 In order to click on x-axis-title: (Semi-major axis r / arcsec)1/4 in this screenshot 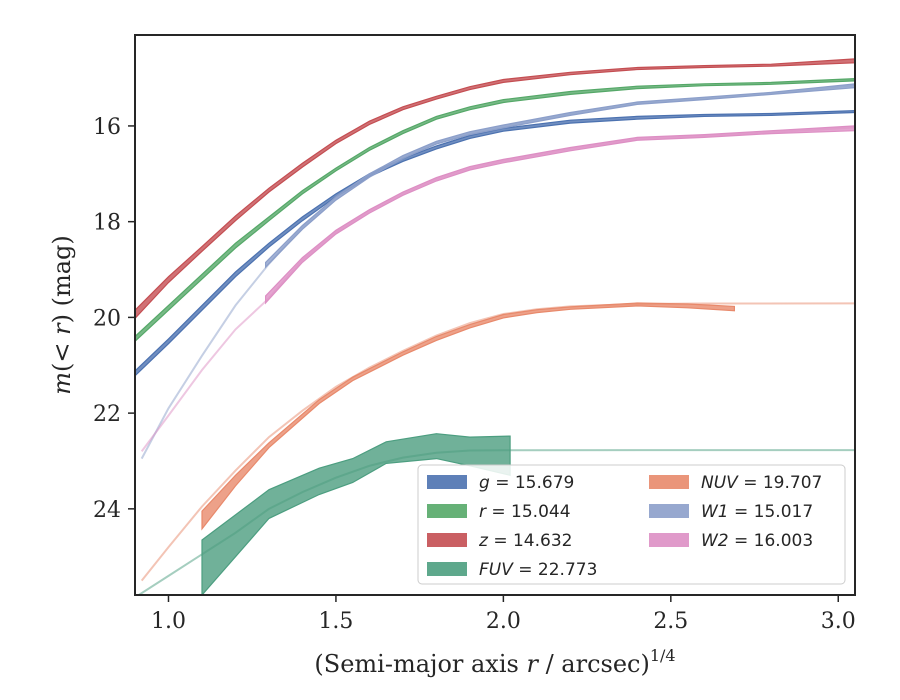, I will do `click(494, 662)`.